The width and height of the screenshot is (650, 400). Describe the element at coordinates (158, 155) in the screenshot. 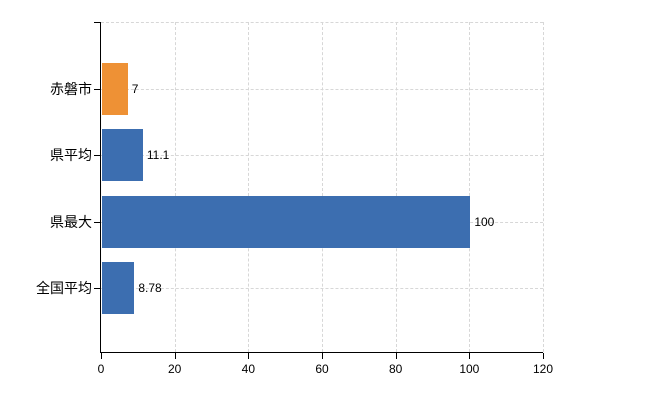

I see `bar-value-label: 11.1` at that location.